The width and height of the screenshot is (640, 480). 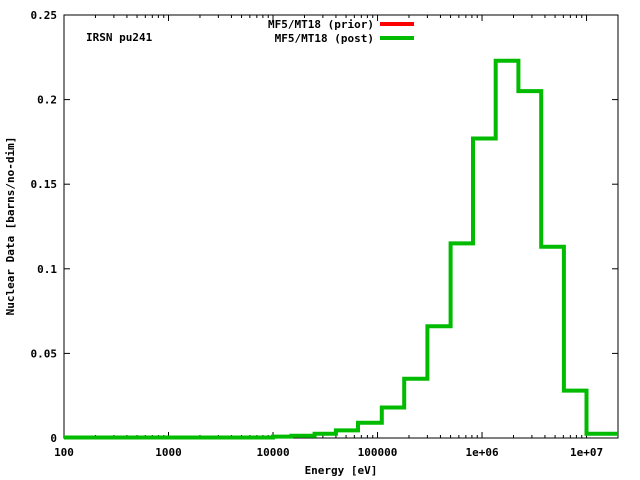 I want to click on annotation-label: IRSN pu241, so click(x=119, y=37).